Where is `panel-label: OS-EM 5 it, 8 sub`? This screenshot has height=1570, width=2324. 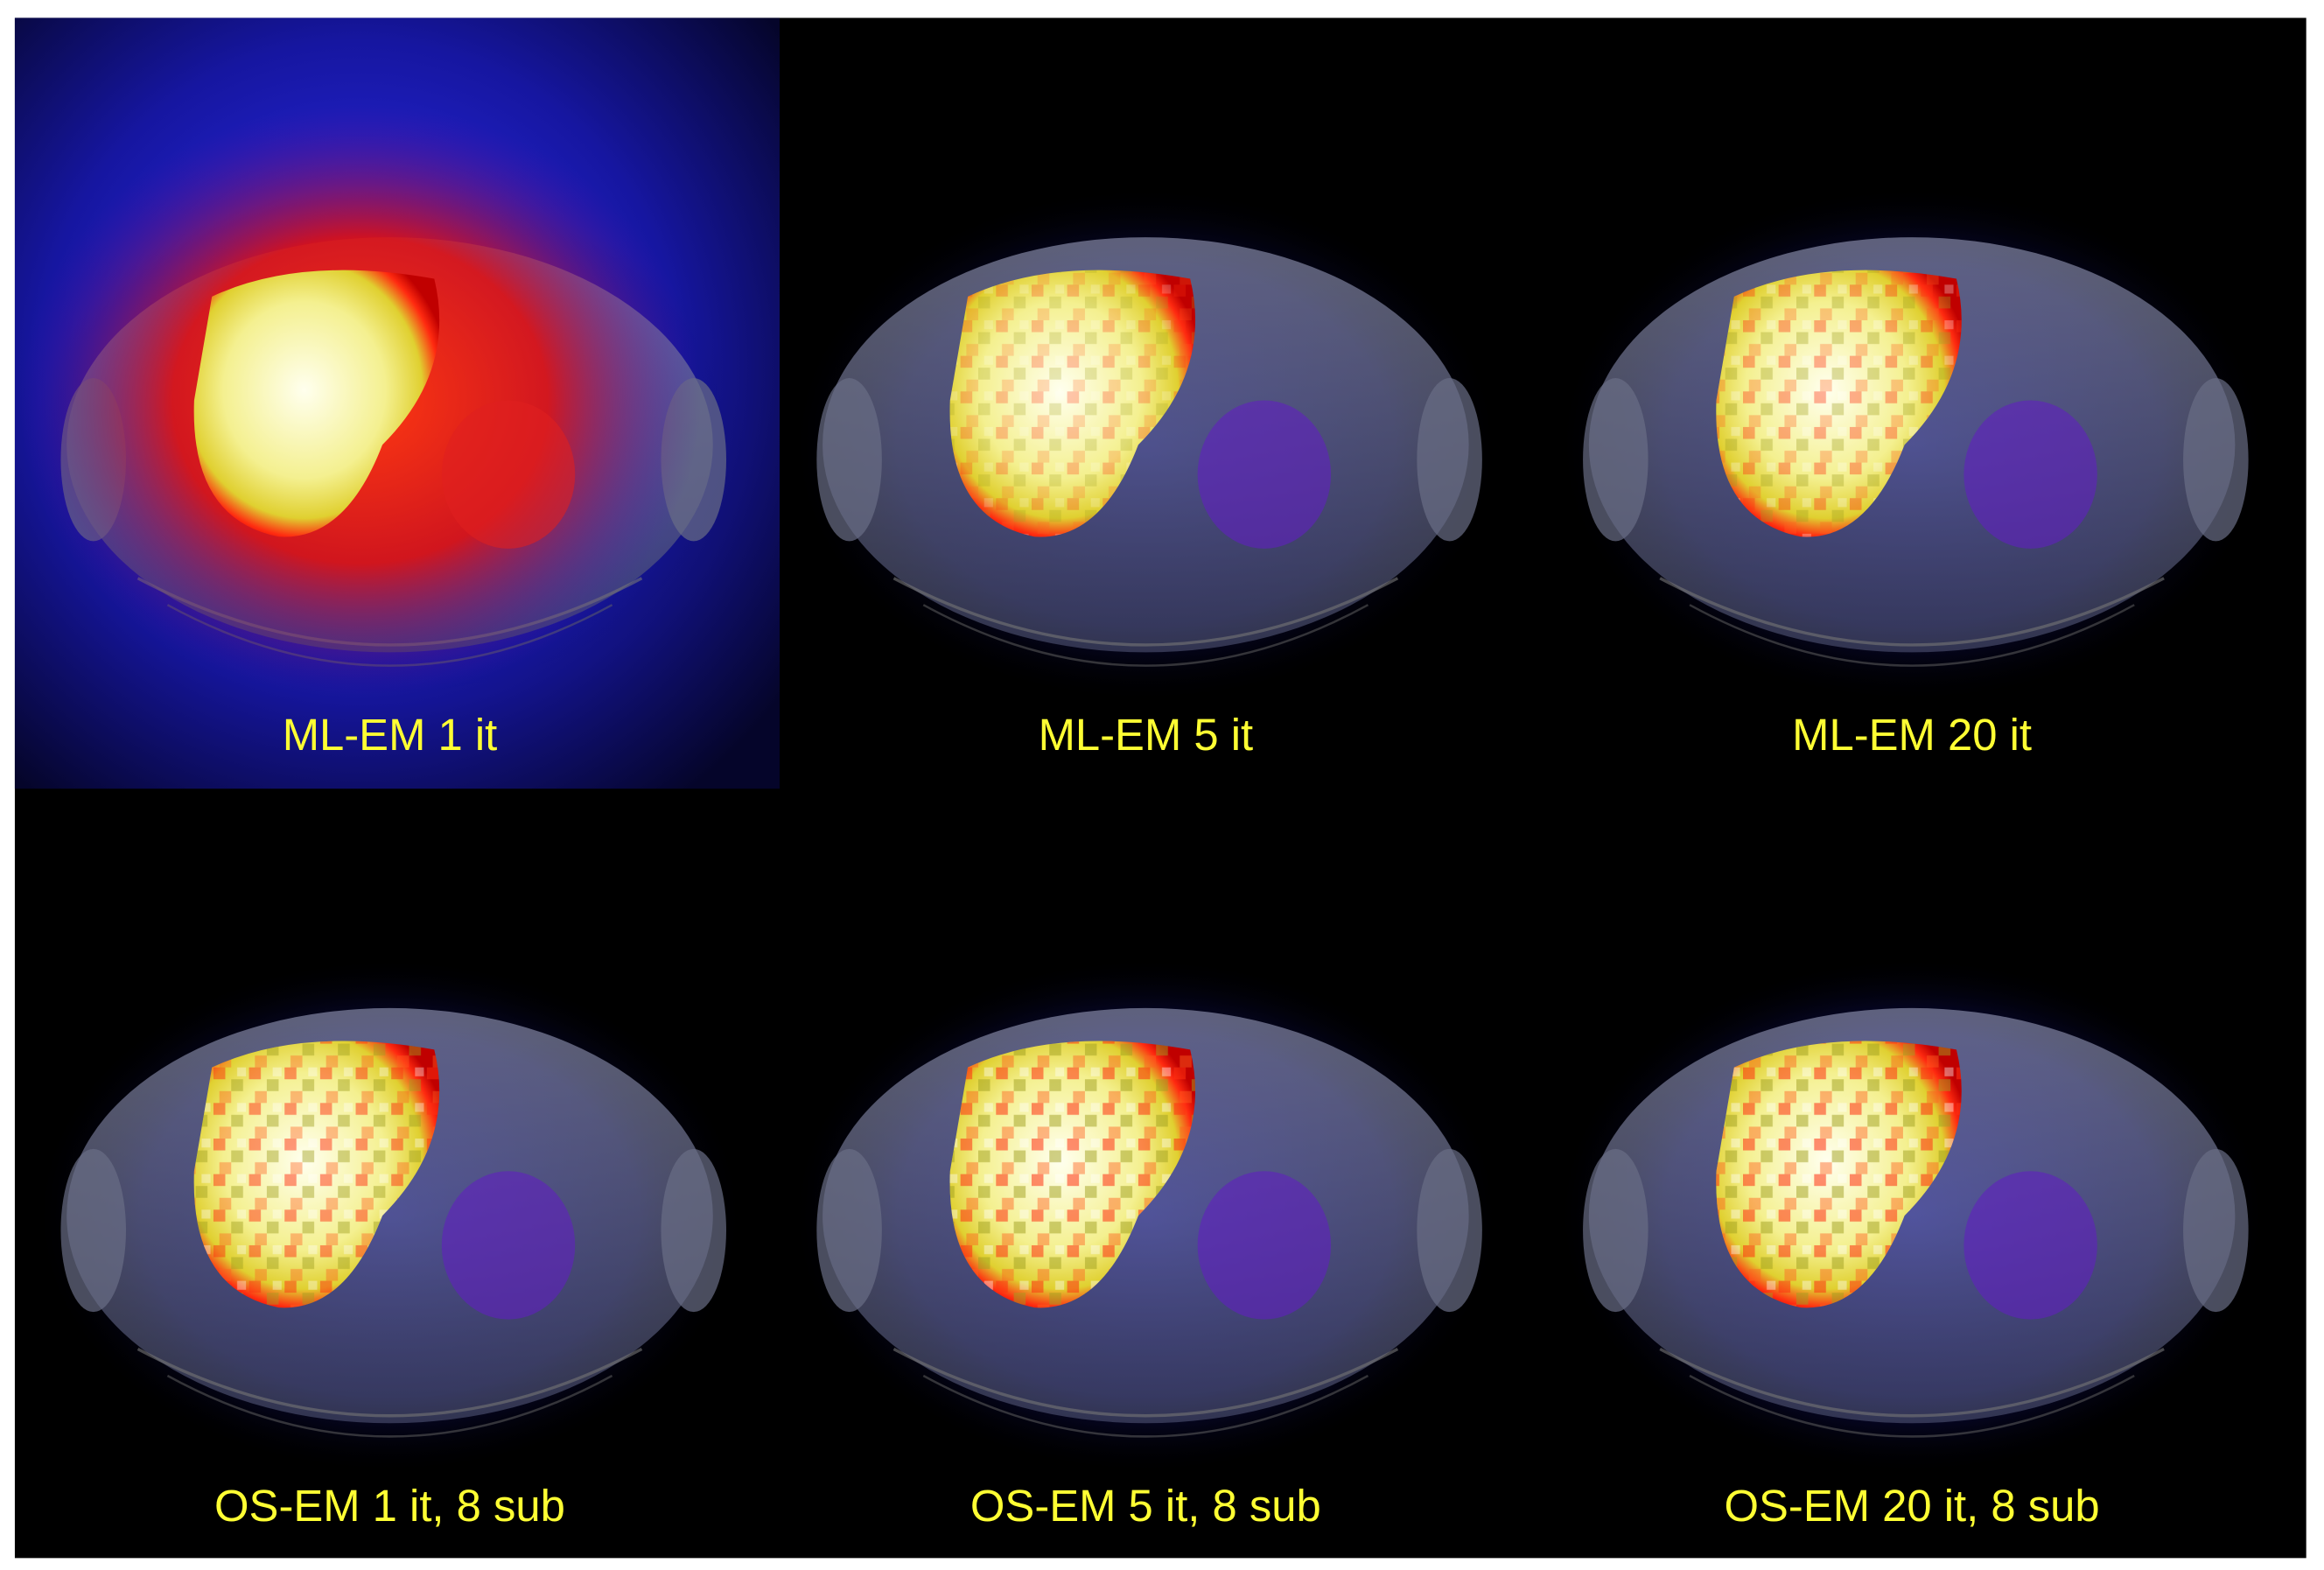
panel-label: OS-EM 5 it, 8 sub is located at coordinates (1145, 1506).